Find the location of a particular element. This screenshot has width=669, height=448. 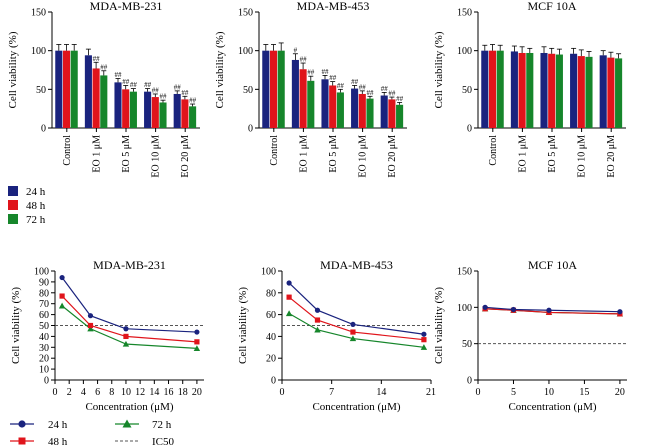

legend-ic50-label: IC50 is located at coordinates (163, 442).